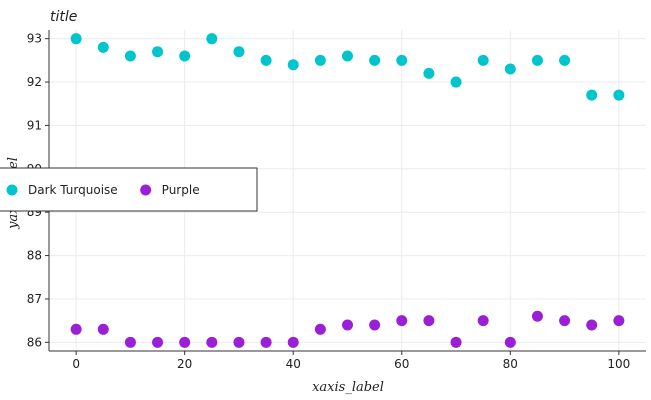 The width and height of the screenshot is (651, 400). I want to click on legend-box, so click(129, 189).